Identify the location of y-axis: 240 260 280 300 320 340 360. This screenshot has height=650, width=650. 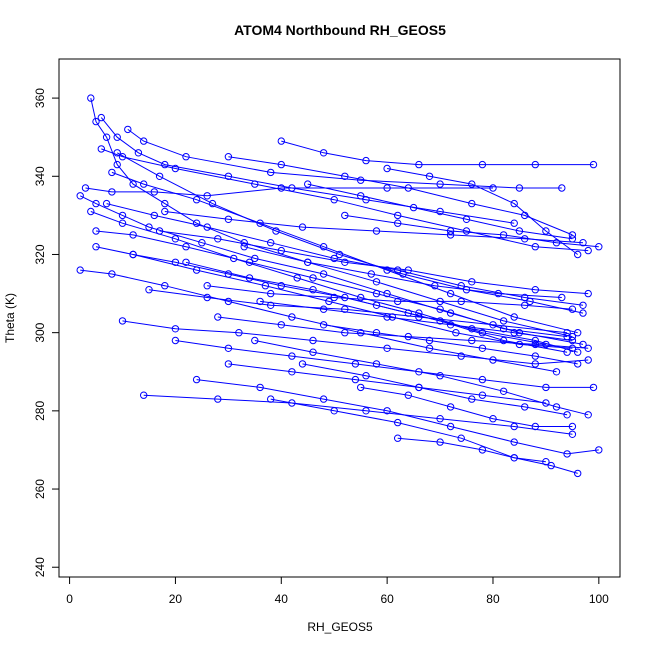
(46, 332).